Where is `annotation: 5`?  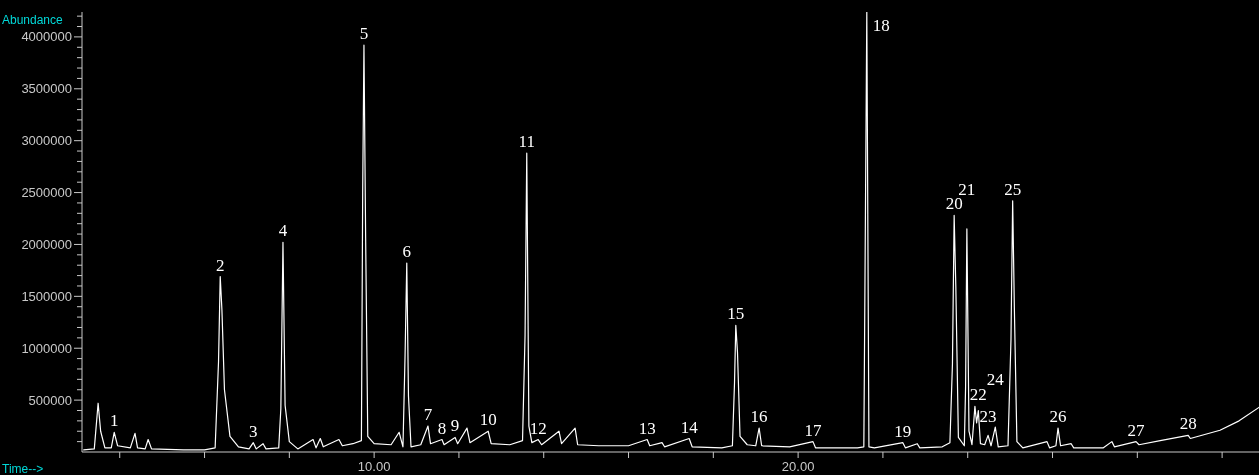 annotation: 5 is located at coordinates (364, 34).